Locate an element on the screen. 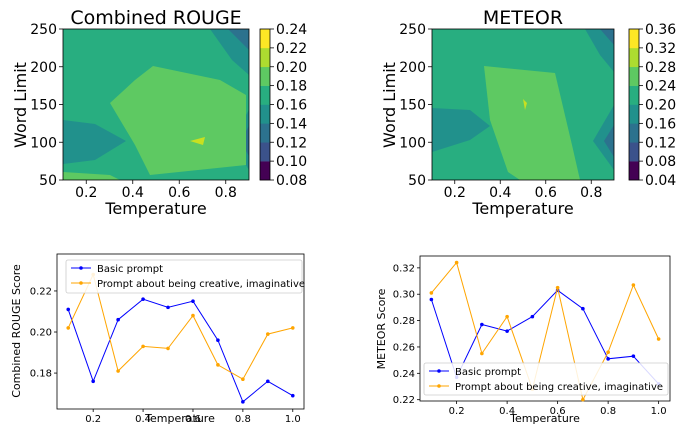 The height and width of the screenshot is (427, 680). rouge-contour-topright-mid is located at coordinates (229, 52).